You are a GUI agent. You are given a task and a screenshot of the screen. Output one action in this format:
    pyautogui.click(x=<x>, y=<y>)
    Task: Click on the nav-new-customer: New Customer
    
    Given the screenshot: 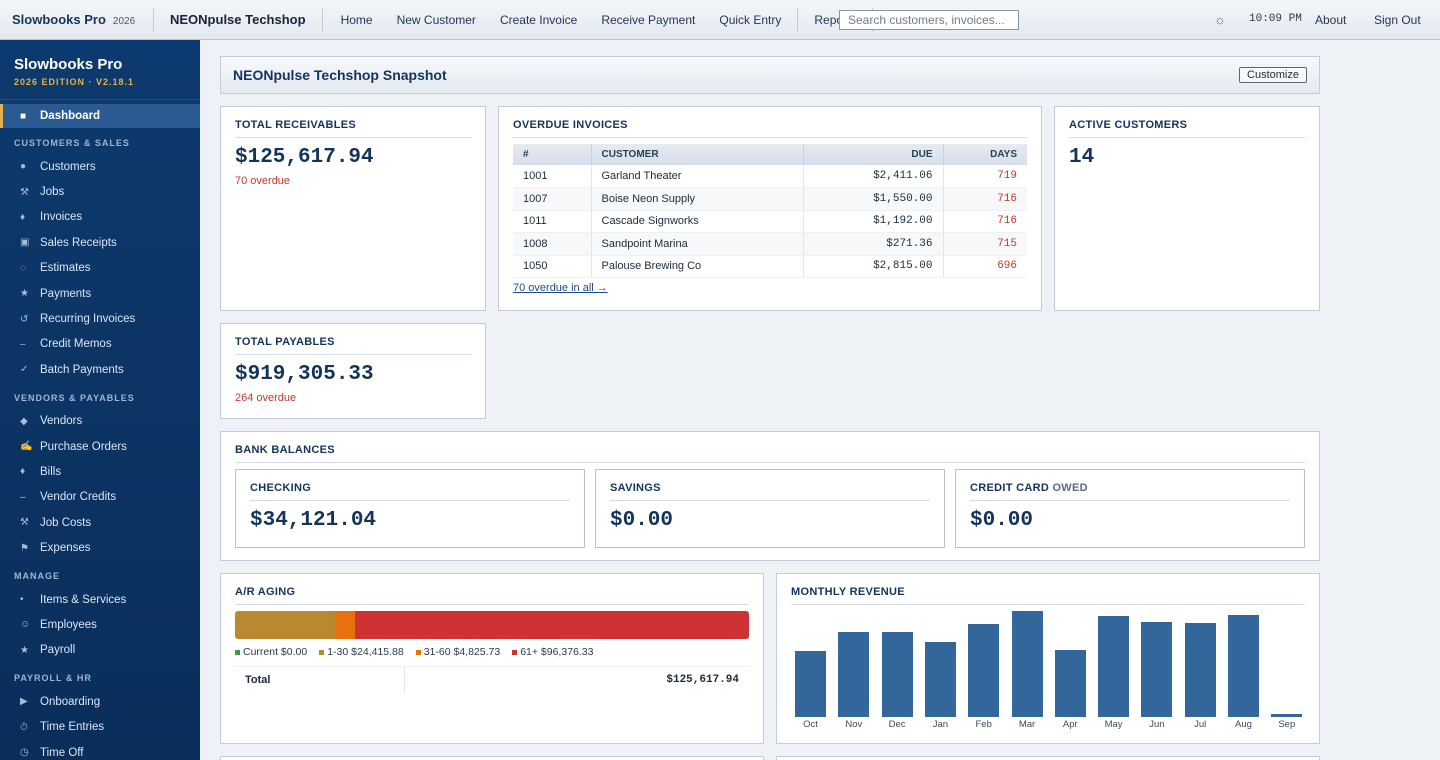 What is the action you would take?
    pyautogui.click(x=436, y=19)
    